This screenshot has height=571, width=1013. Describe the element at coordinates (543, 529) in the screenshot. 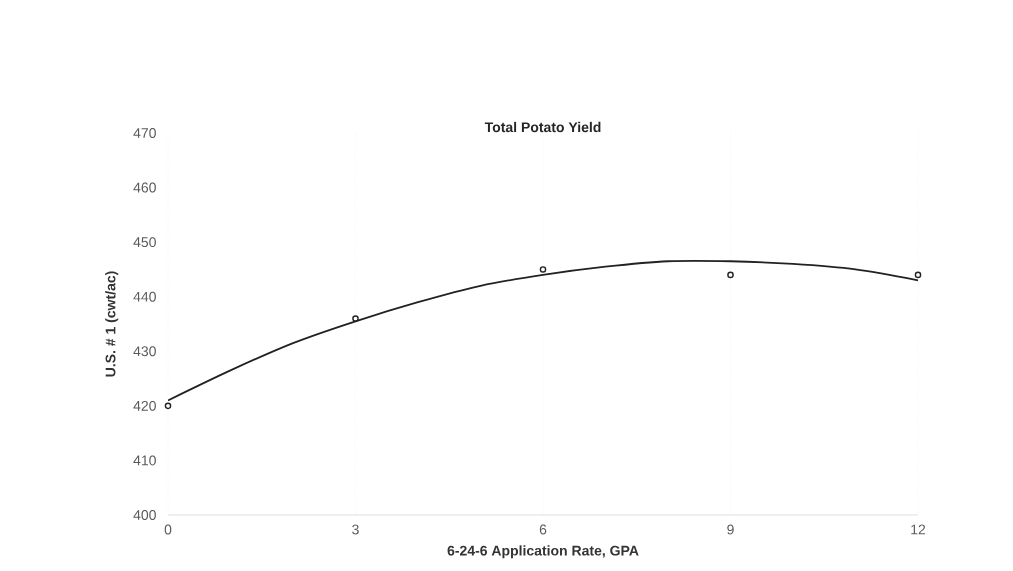

I see `x-tick-label: 6` at that location.